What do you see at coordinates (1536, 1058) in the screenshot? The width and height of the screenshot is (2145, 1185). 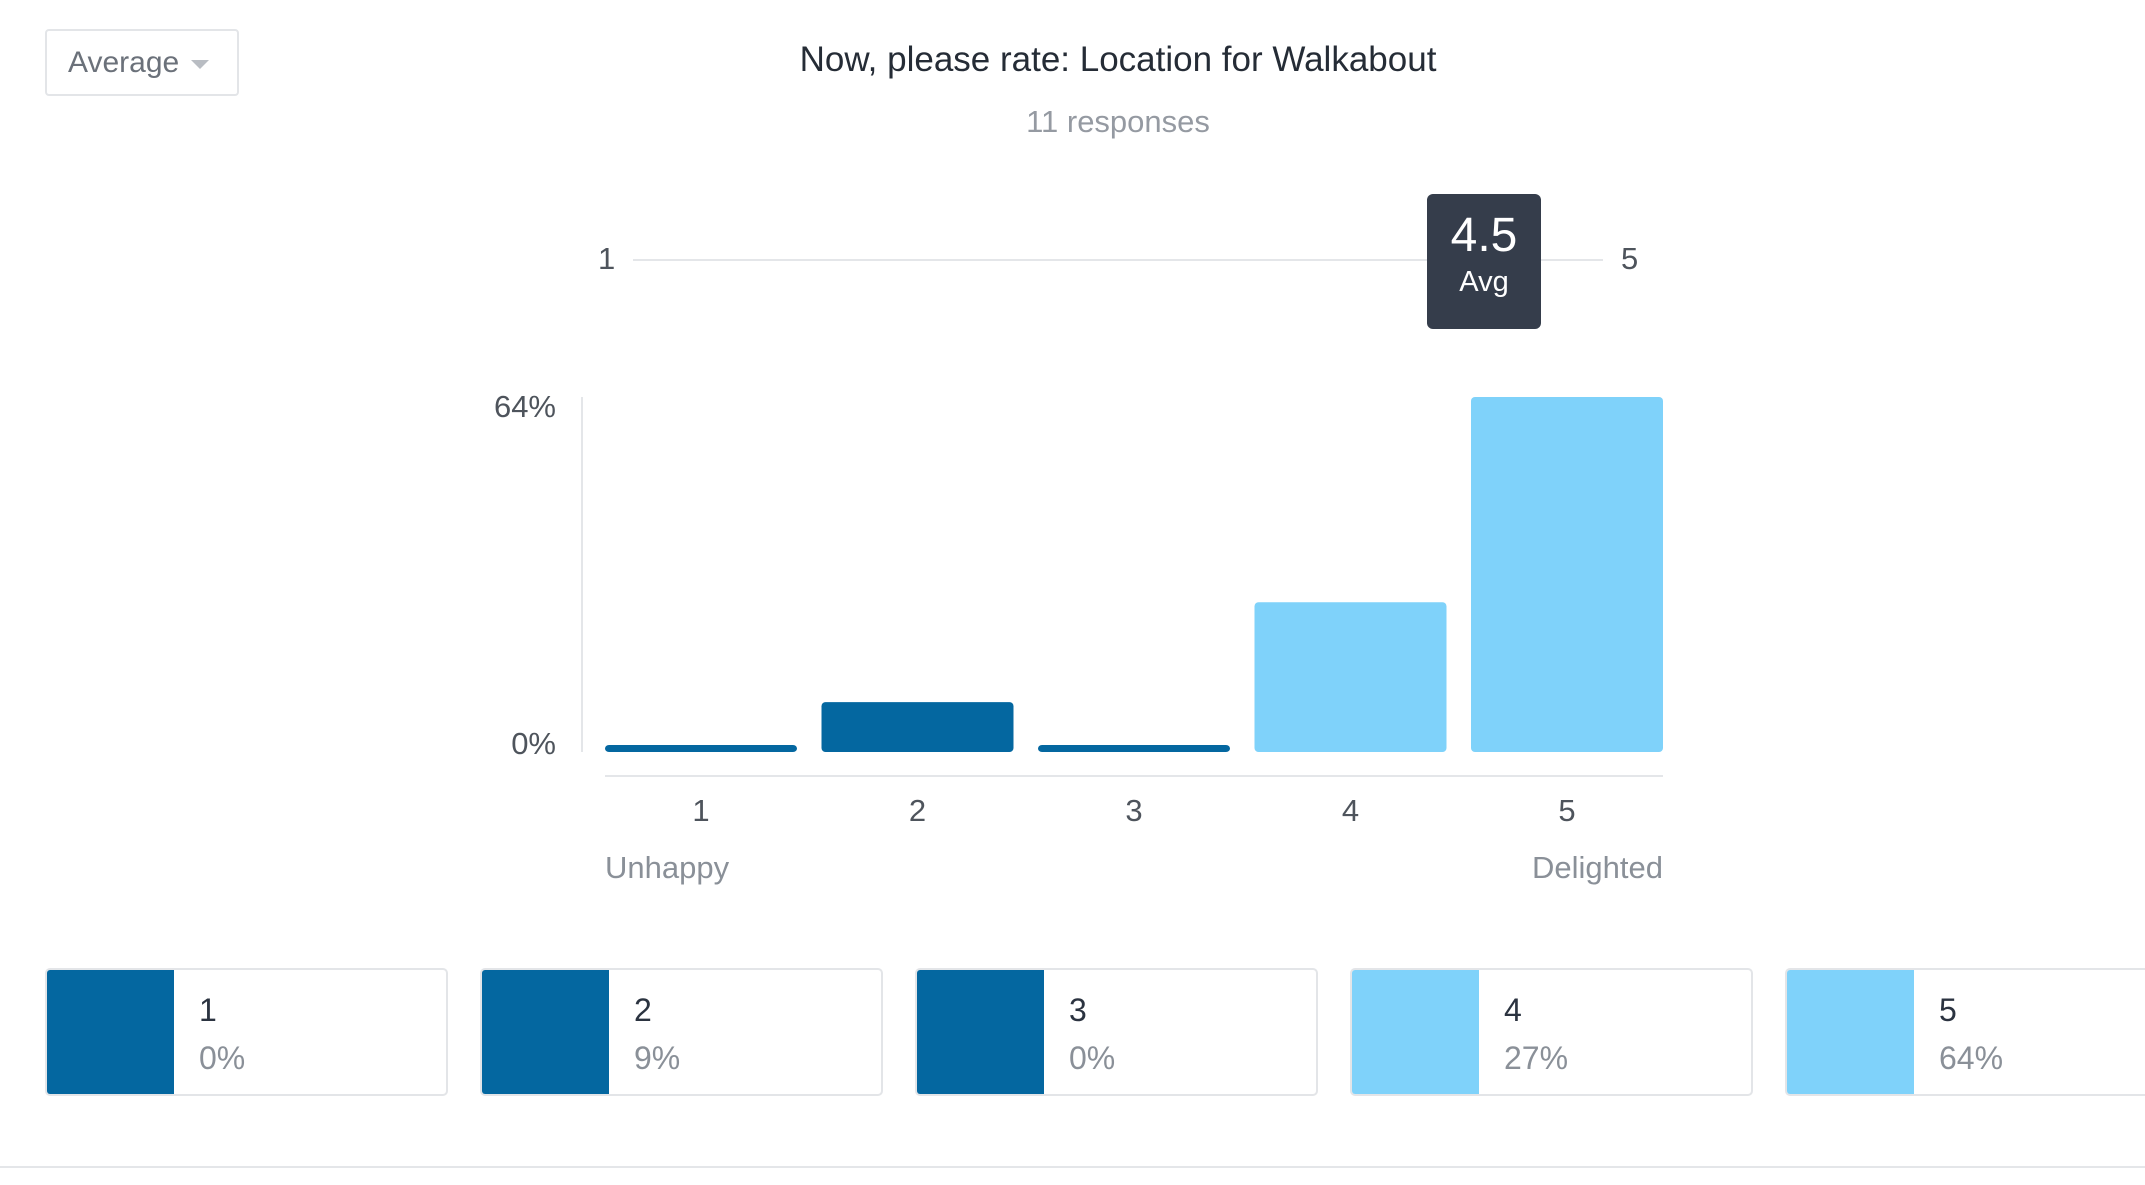 I see `legend-percent: 27%` at bounding box center [1536, 1058].